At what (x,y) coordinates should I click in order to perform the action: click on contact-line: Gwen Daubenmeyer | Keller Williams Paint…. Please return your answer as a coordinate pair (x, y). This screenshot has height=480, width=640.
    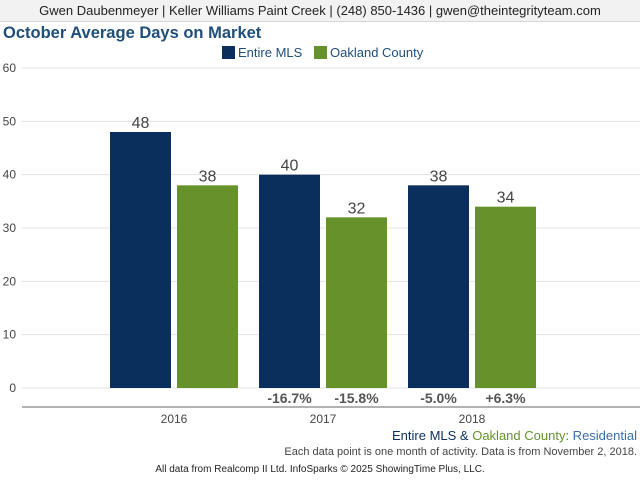
    Looking at the image, I should click on (320, 10).